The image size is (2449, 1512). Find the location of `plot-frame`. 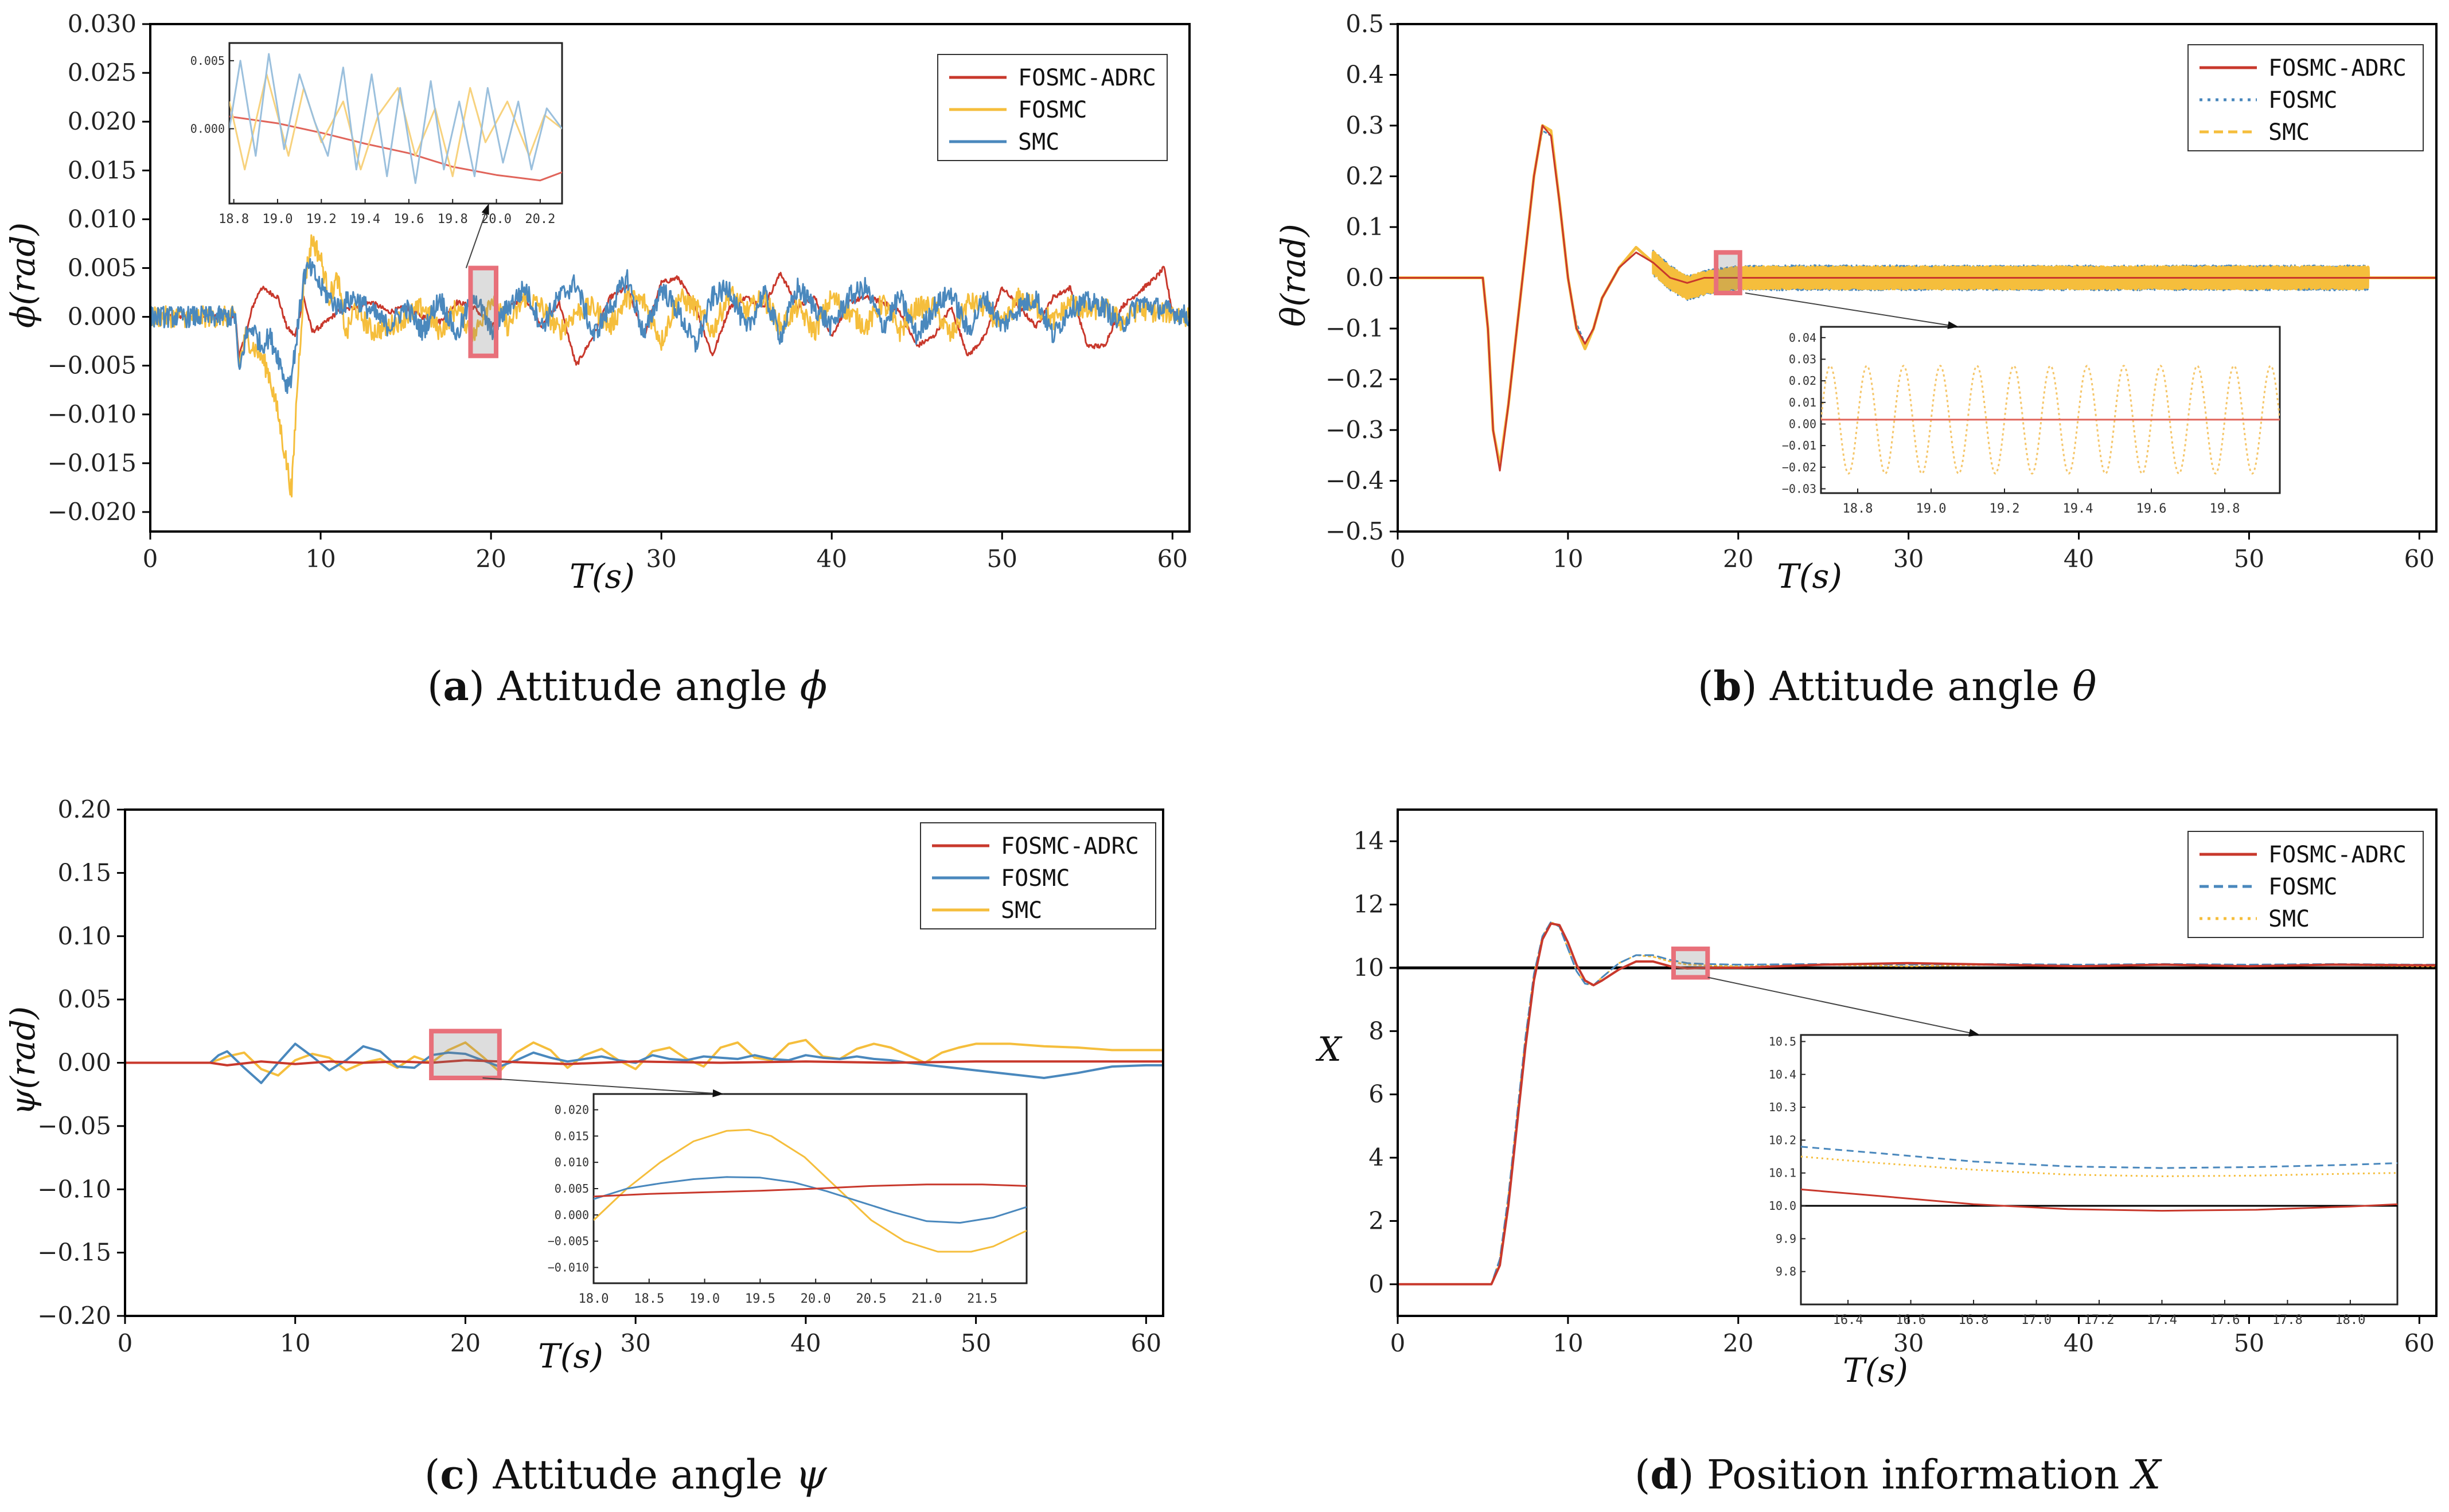

plot-frame is located at coordinates (670, 278).